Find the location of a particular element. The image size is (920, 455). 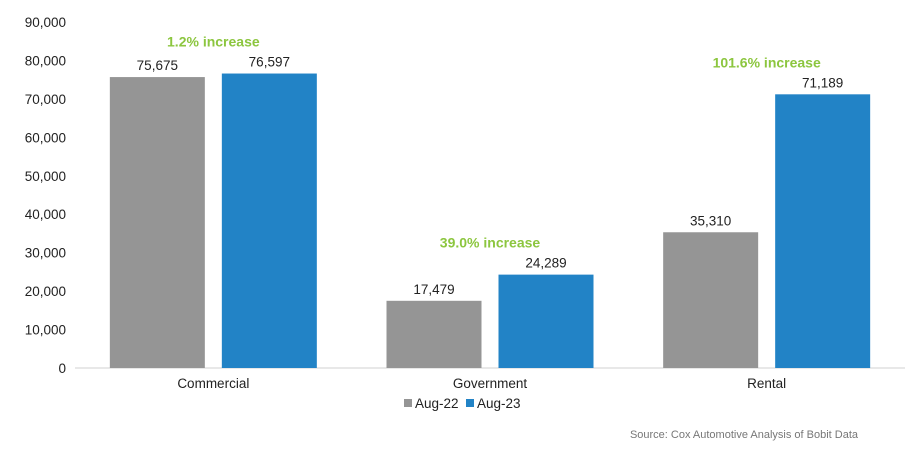

y-tick-label: 70,000 is located at coordinates (45, 99).